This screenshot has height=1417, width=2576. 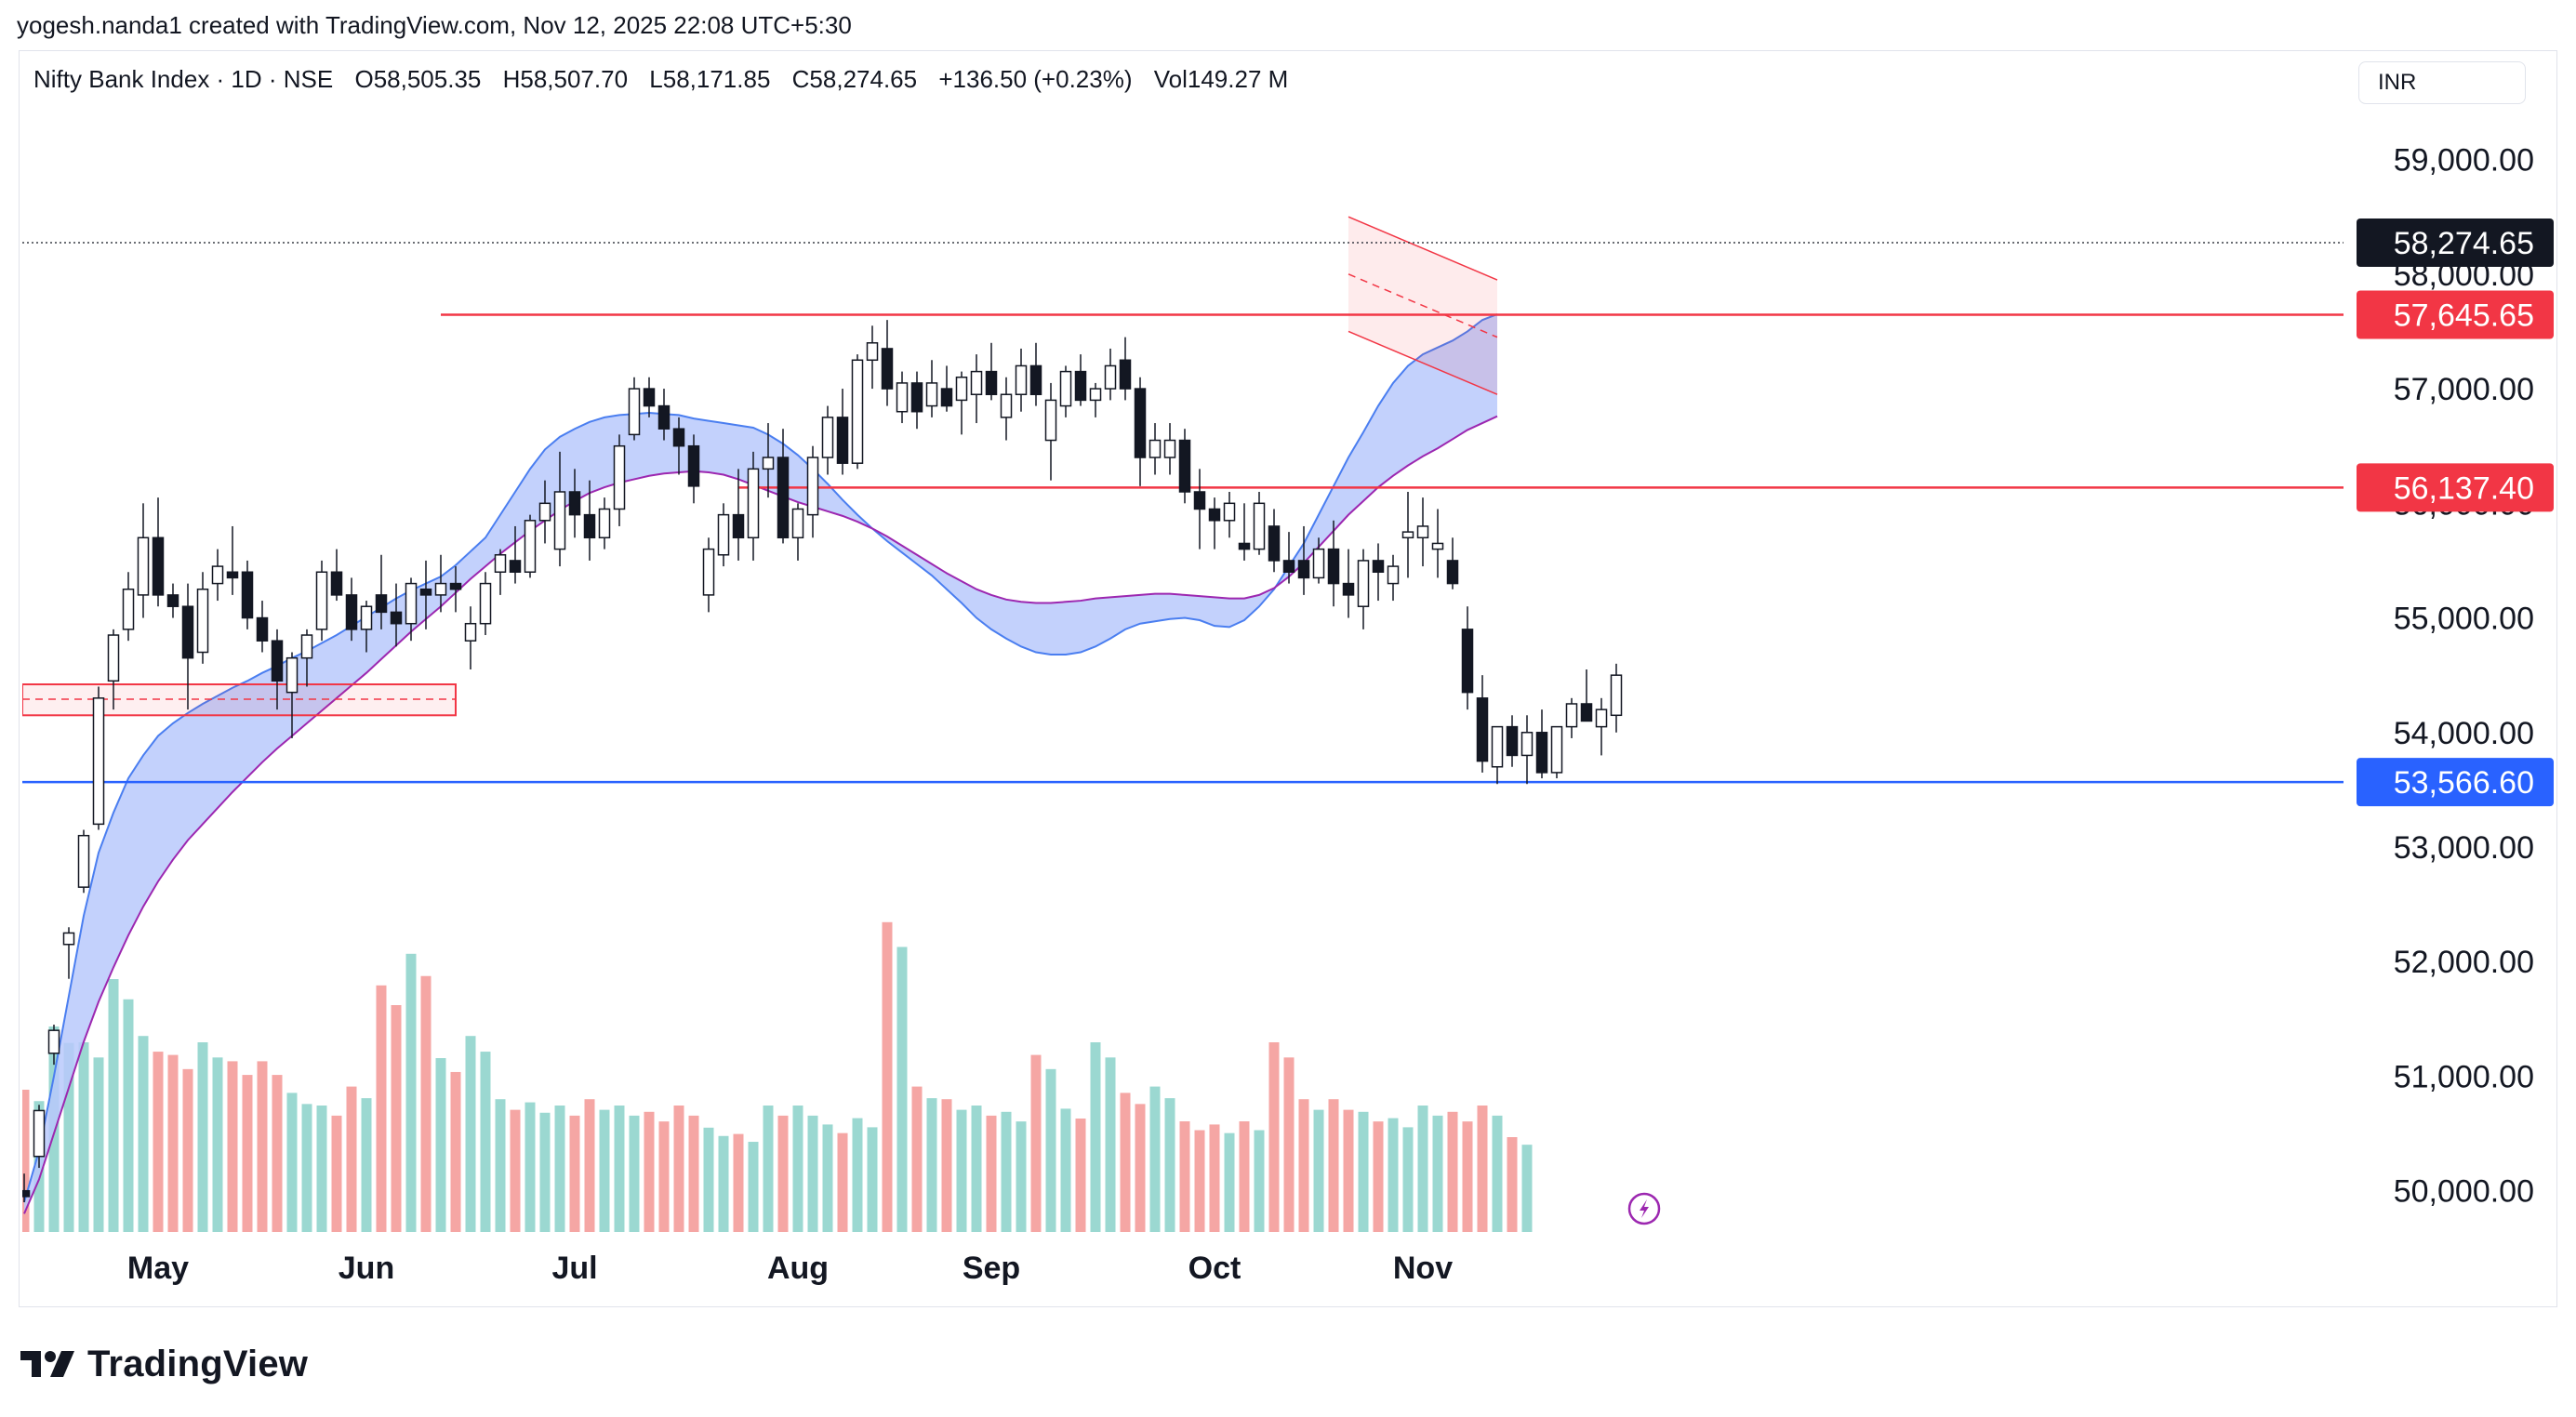 I want to click on y-tick-label: 50,000.00, so click(x=2464, y=1192).